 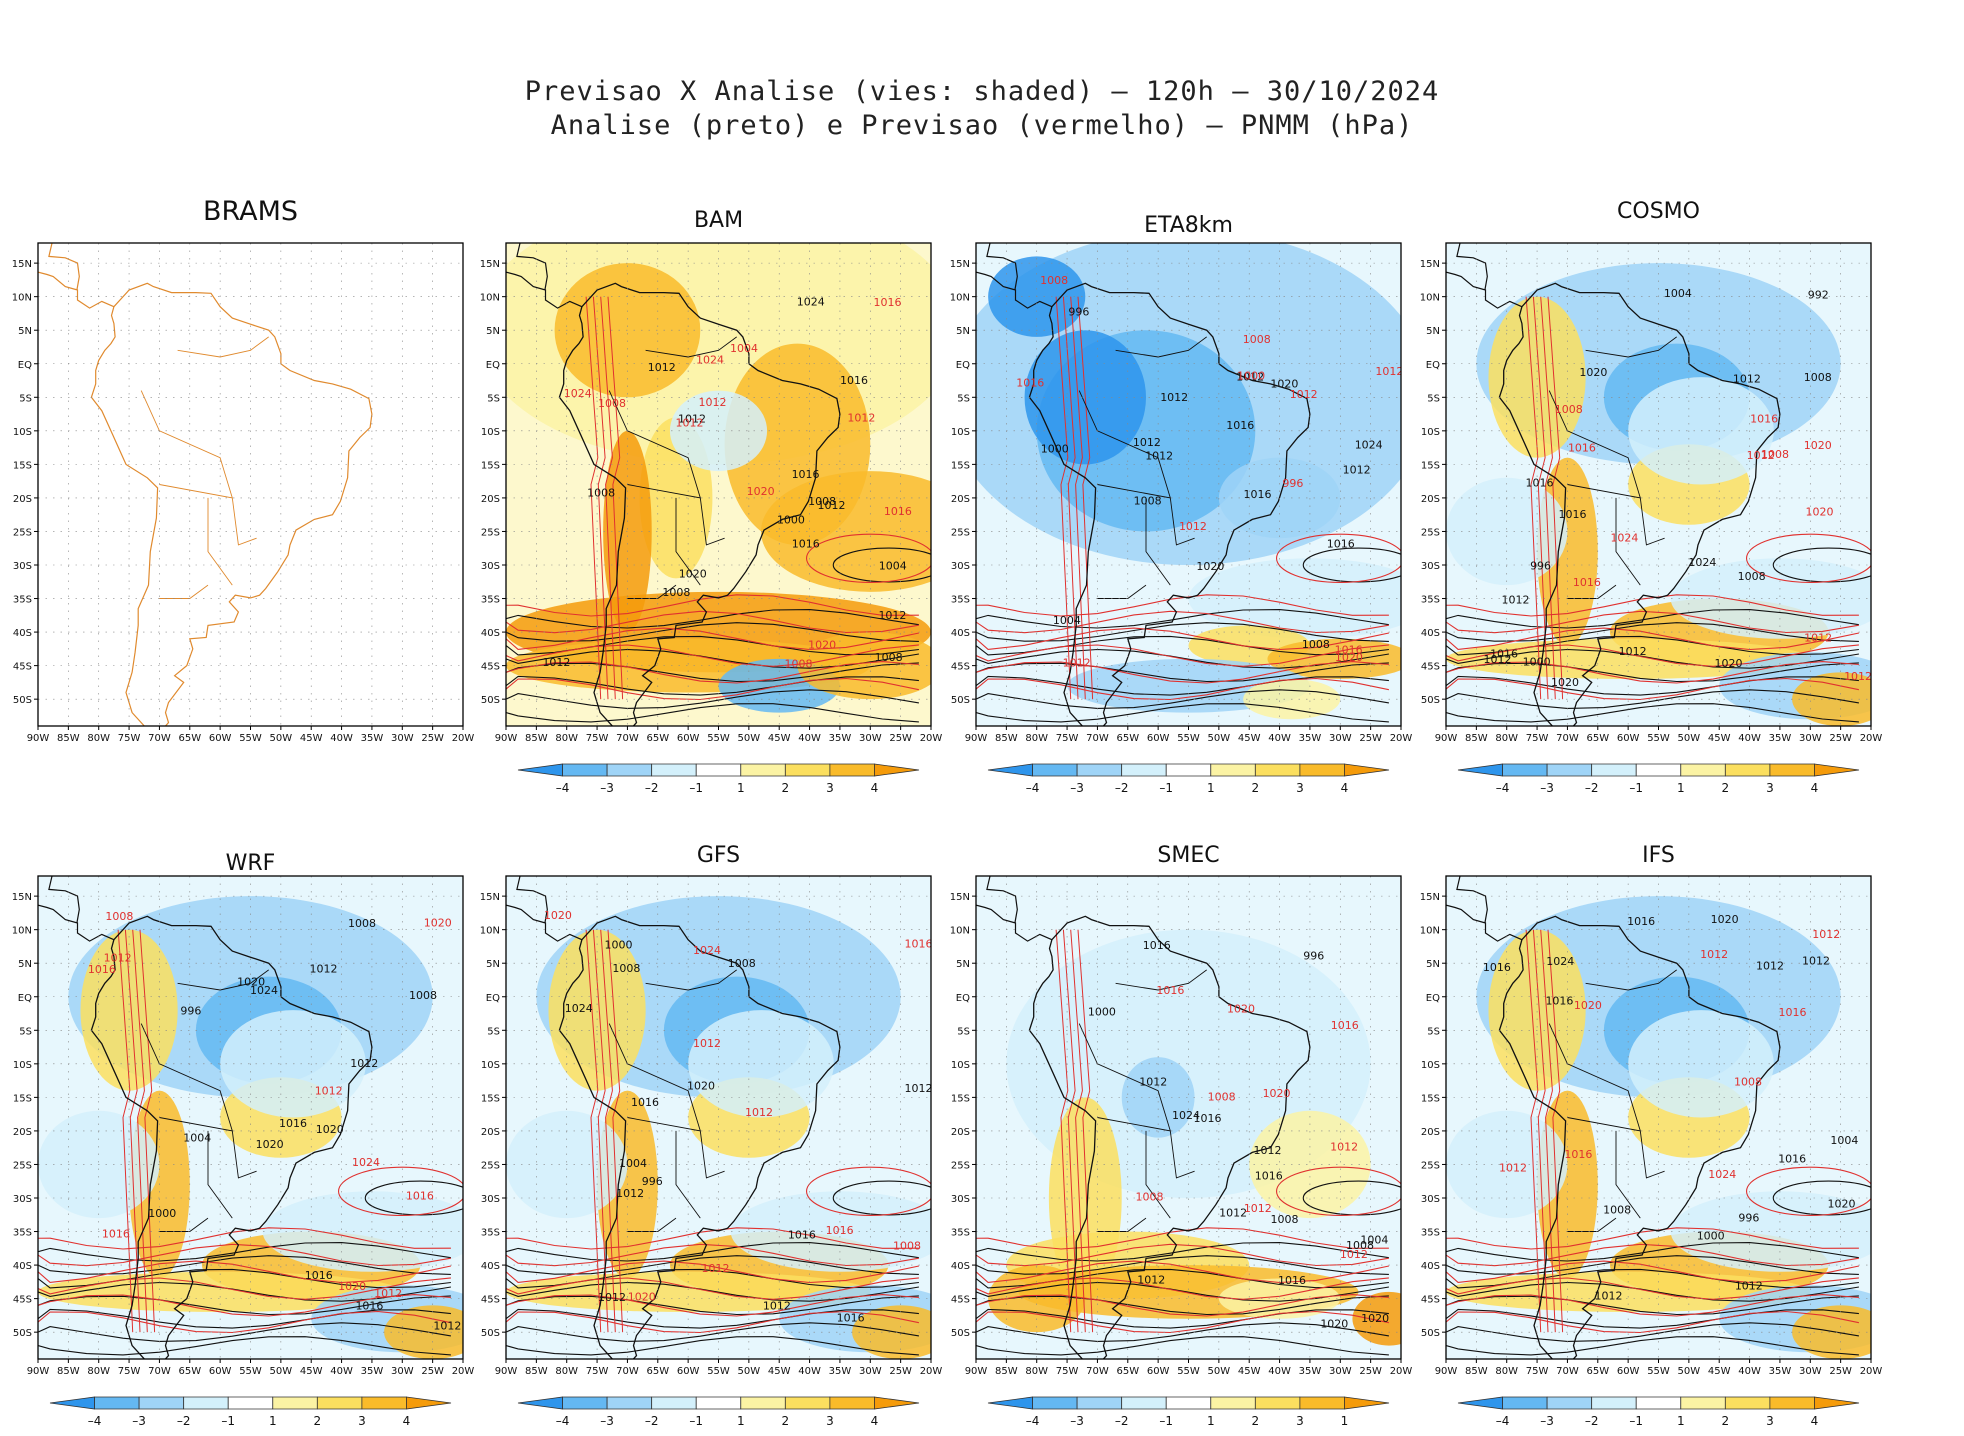 What do you see at coordinates (264, 990) in the screenshot?
I see `analysis-contour-label: 1024` at bounding box center [264, 990].